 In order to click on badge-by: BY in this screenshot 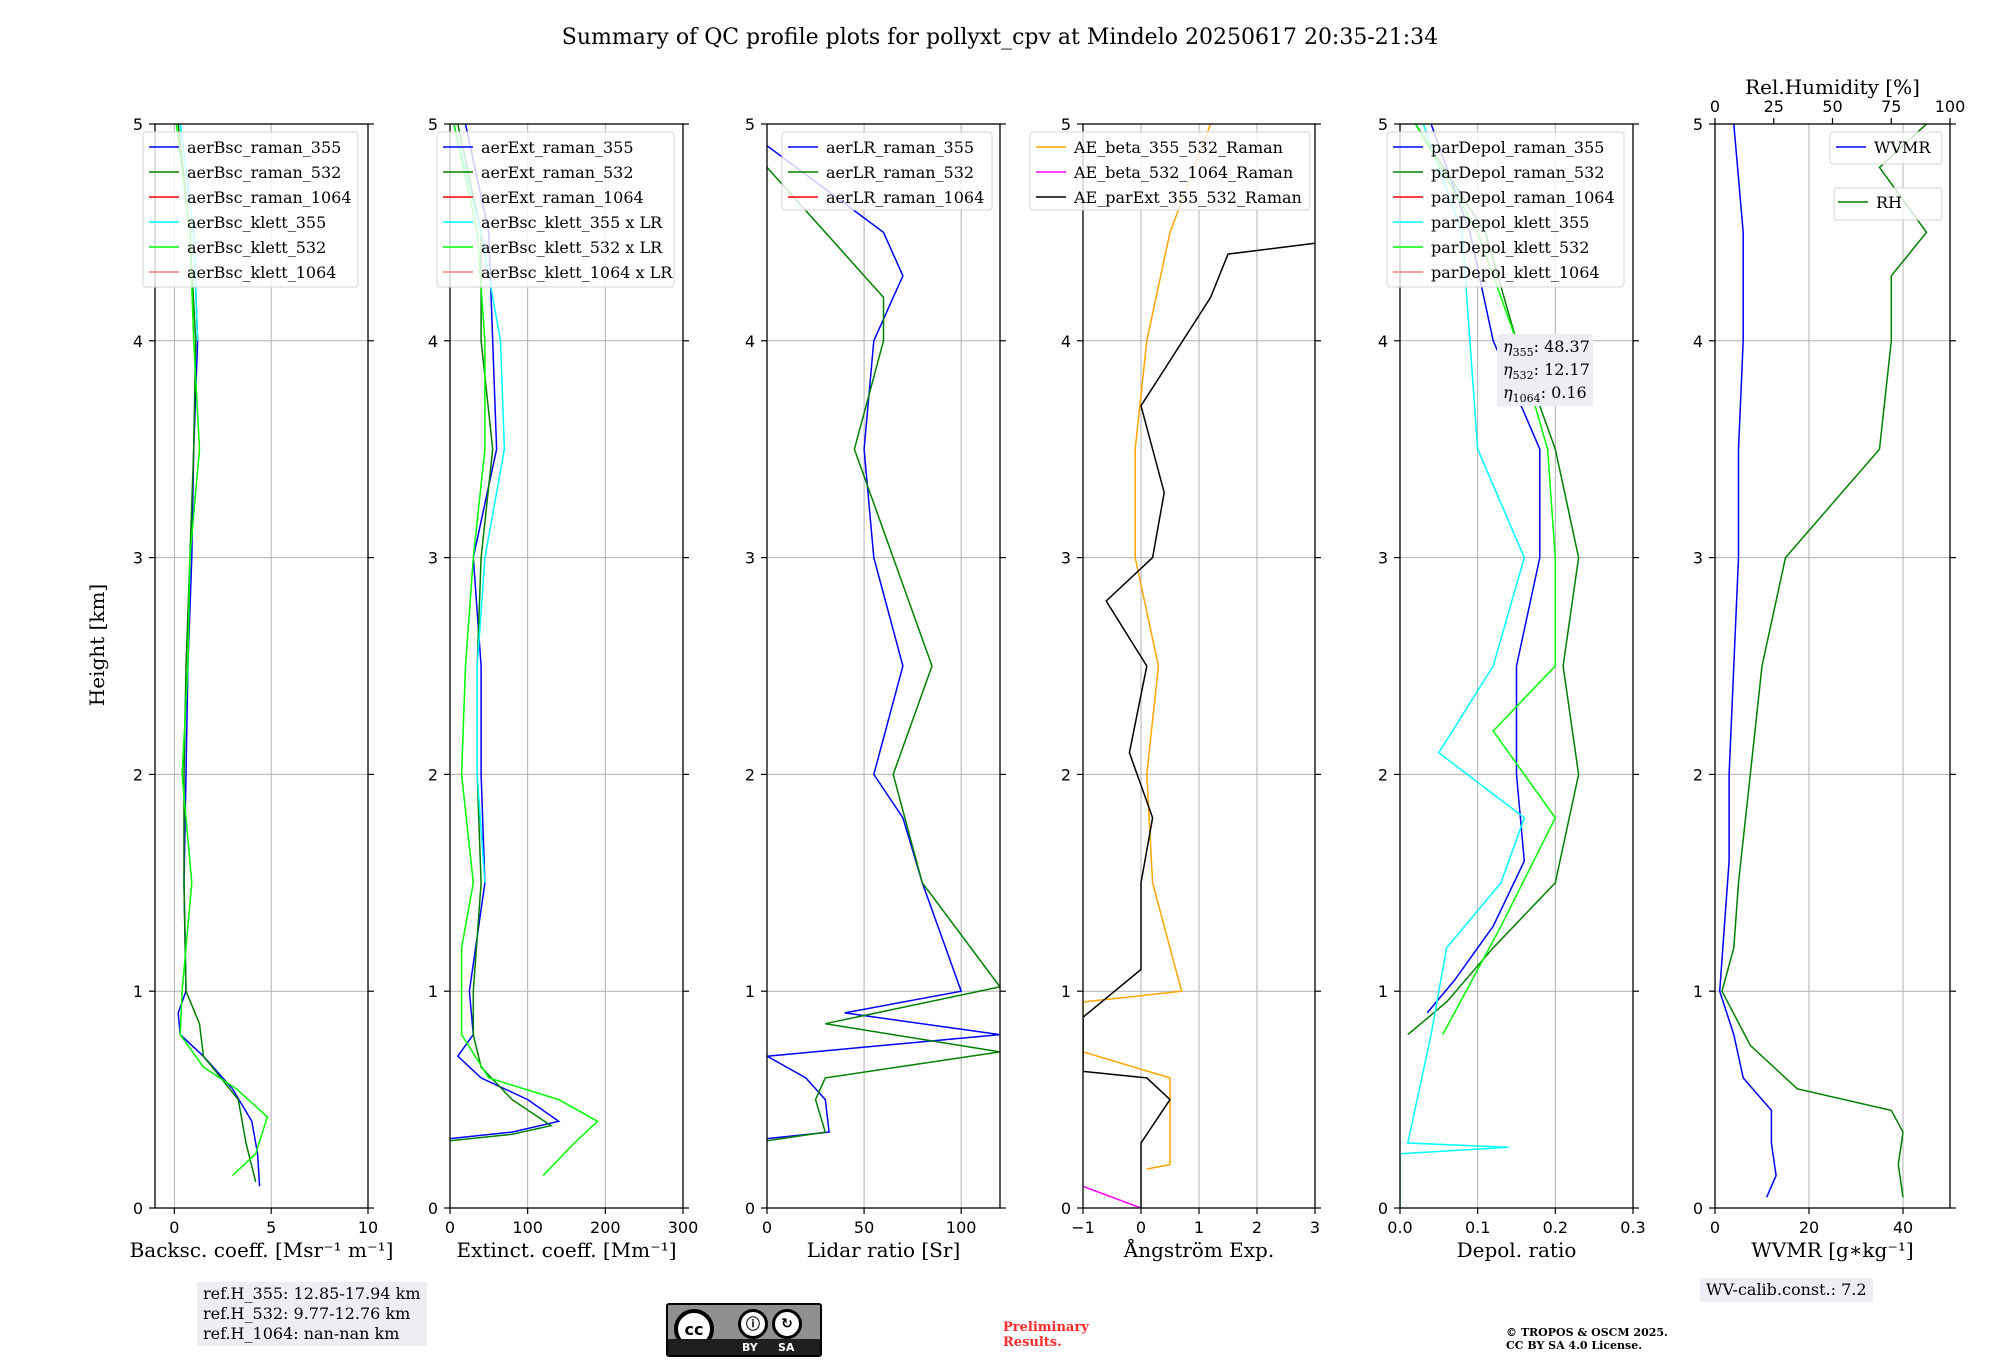, I will do `click(750, 1347)`.